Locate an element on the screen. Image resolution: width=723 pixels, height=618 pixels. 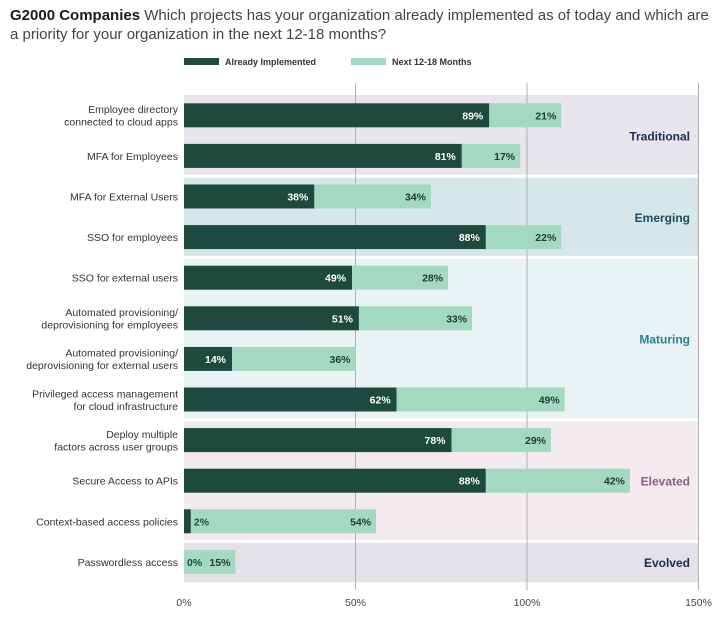
data-label: 15% is located at coordinates (220, 563).